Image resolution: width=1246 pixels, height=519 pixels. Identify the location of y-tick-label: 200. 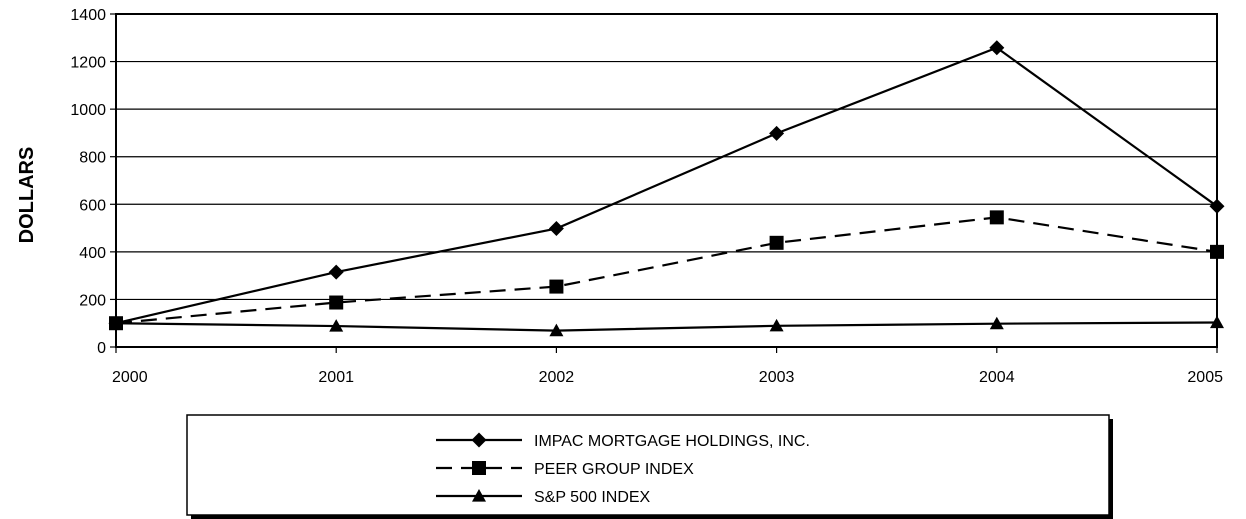
(92, 300).